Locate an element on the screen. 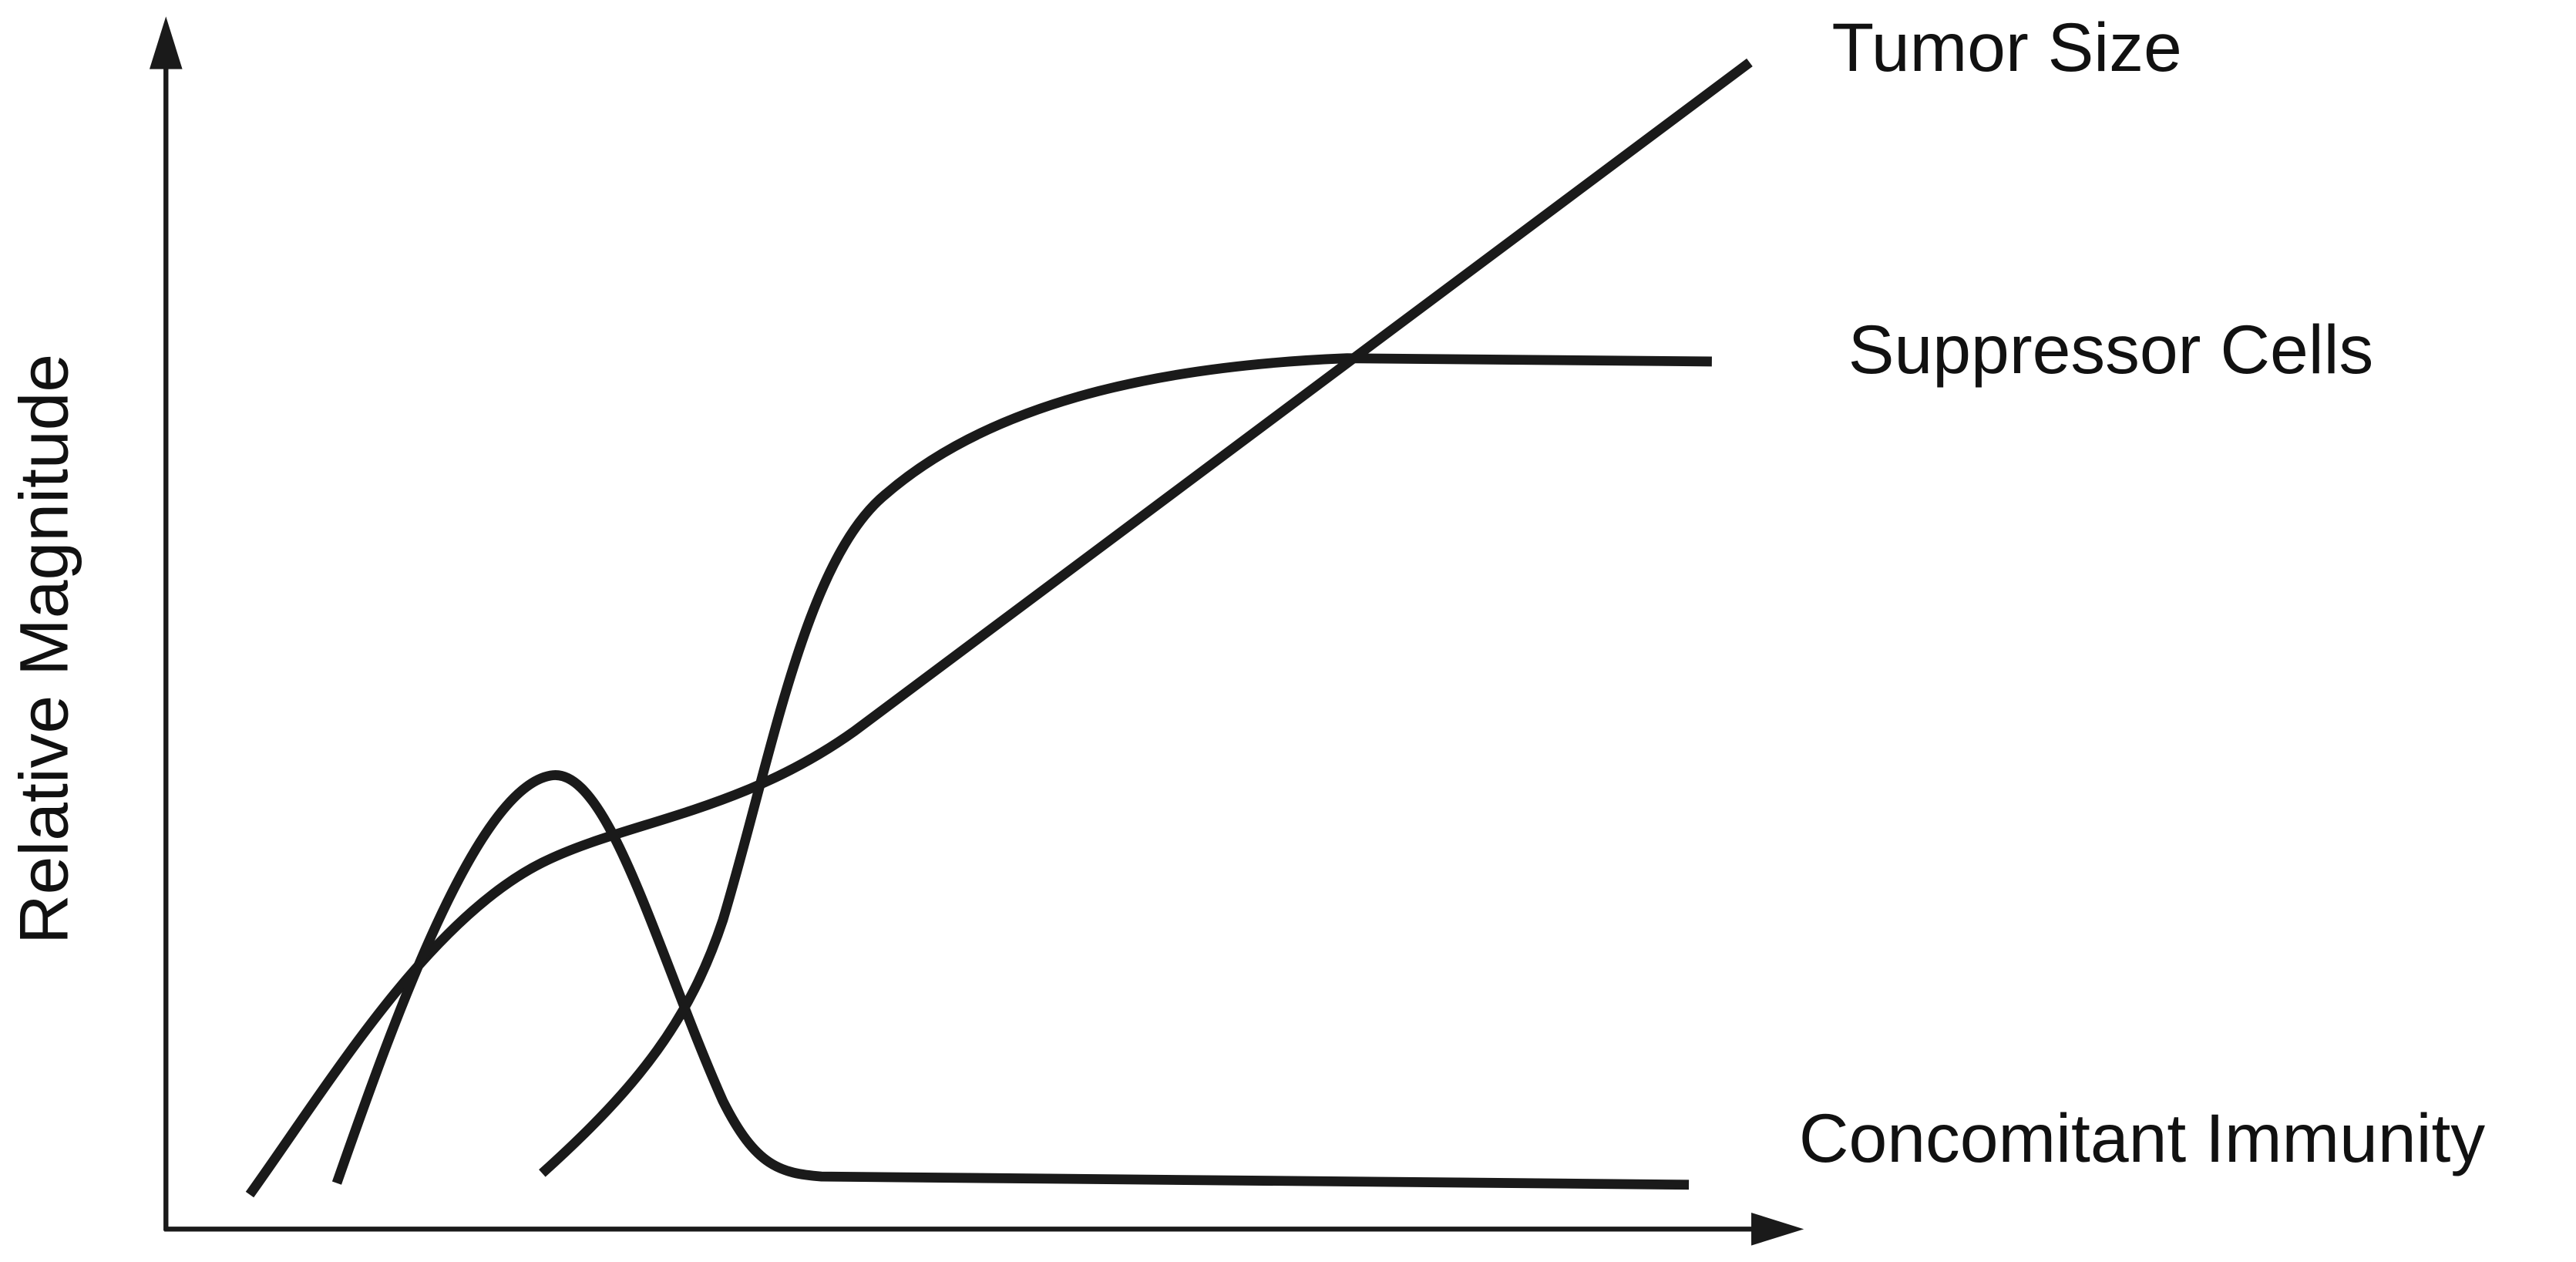  curve-label: Suppressor Cells is located at coordinates (2110, 349).